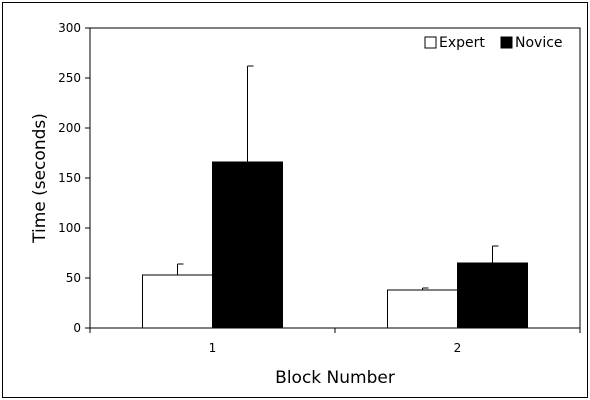 The image size is (590, 400). I want to click on y-tick-label: 100, so click(69, 228).